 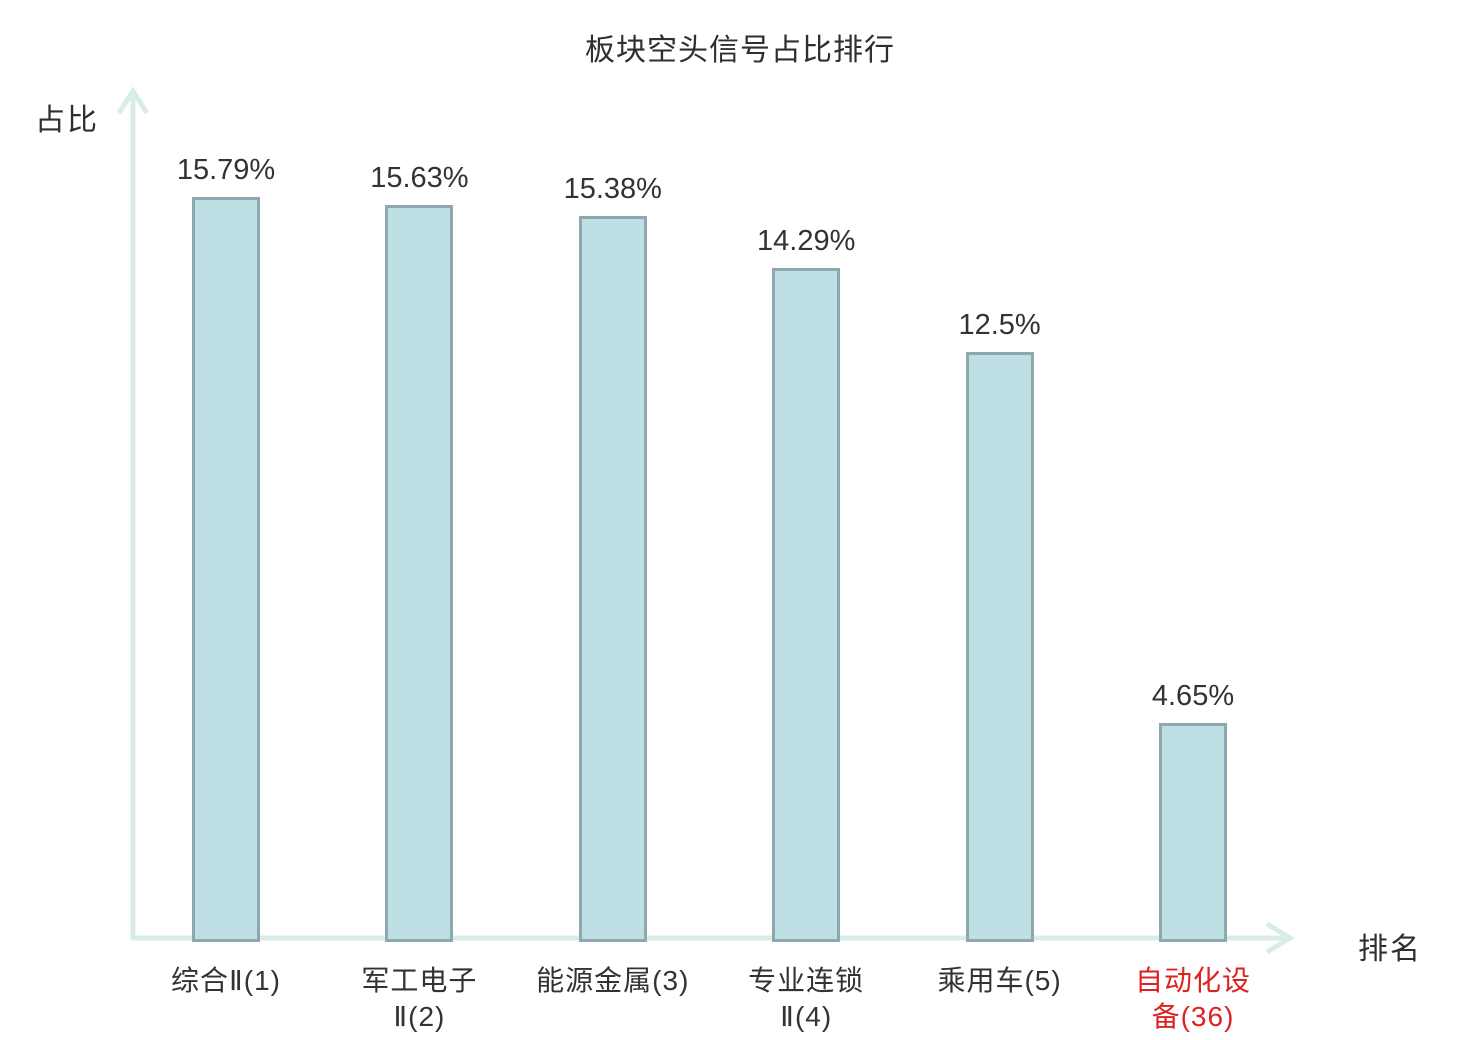 I want to click on bar-value-label: 14.29%, so click(x=806, y=241).